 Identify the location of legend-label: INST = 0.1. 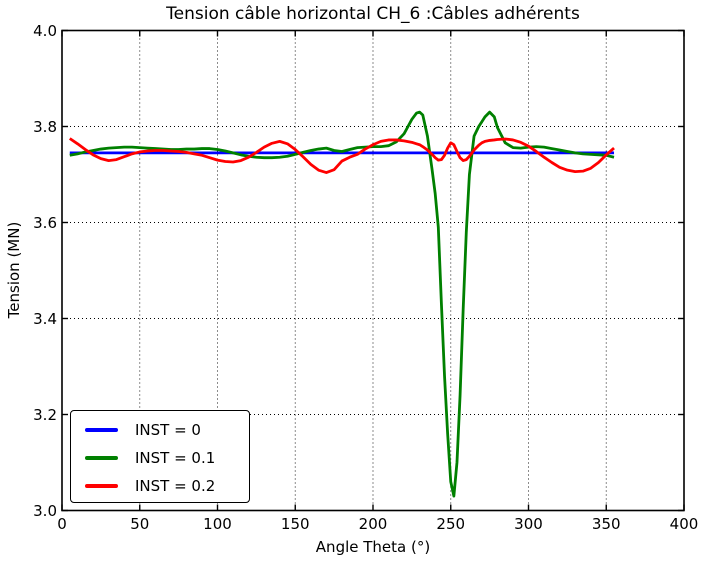
(175, 458).